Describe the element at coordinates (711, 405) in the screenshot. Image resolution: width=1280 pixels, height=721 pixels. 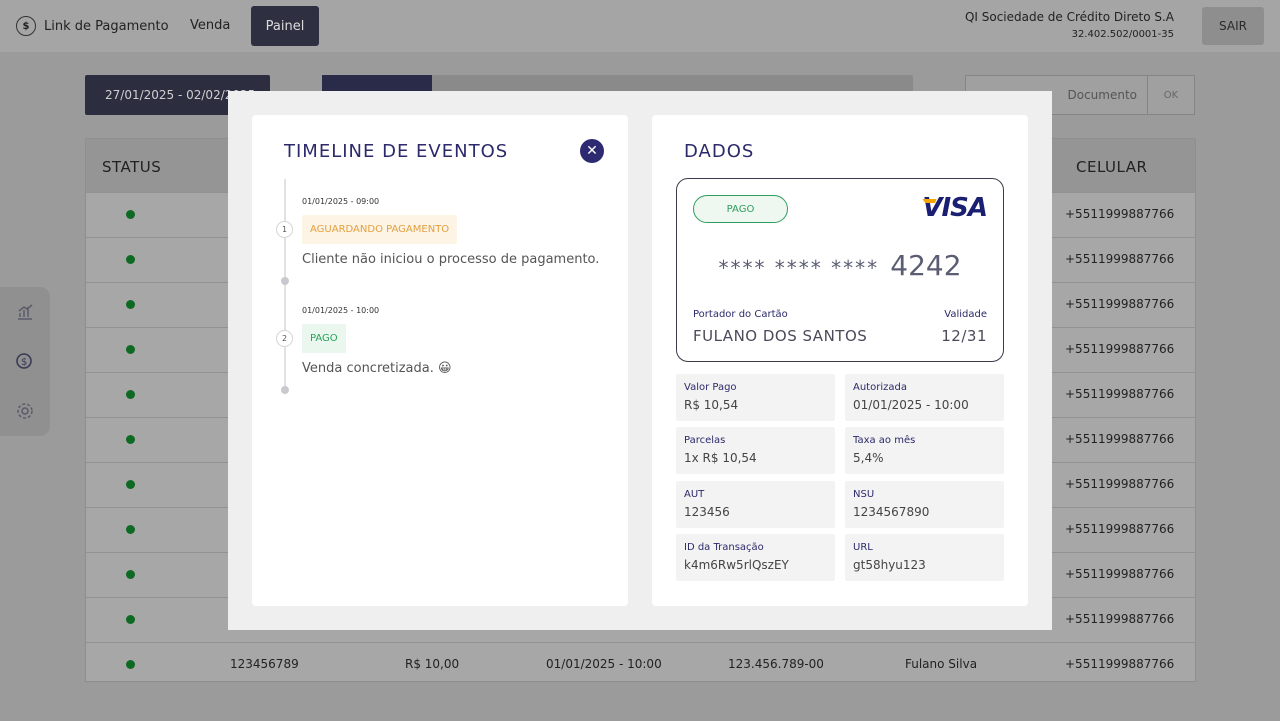
I see `info-value: R$ 10,54` at that location.